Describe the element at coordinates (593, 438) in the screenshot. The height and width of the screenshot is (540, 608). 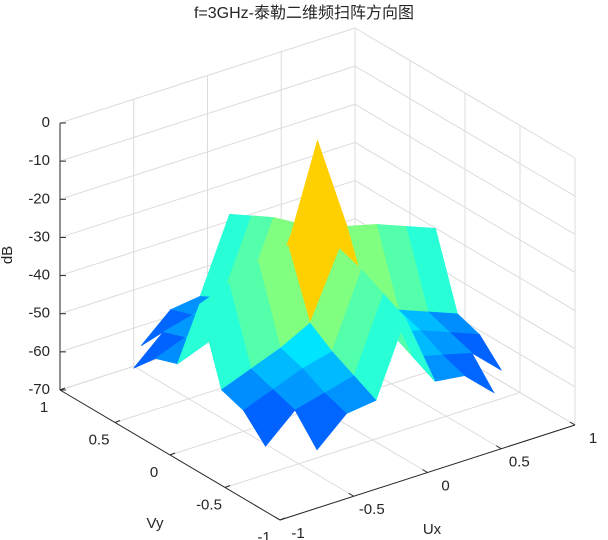
I see `x-tick-label: 1` at that location.